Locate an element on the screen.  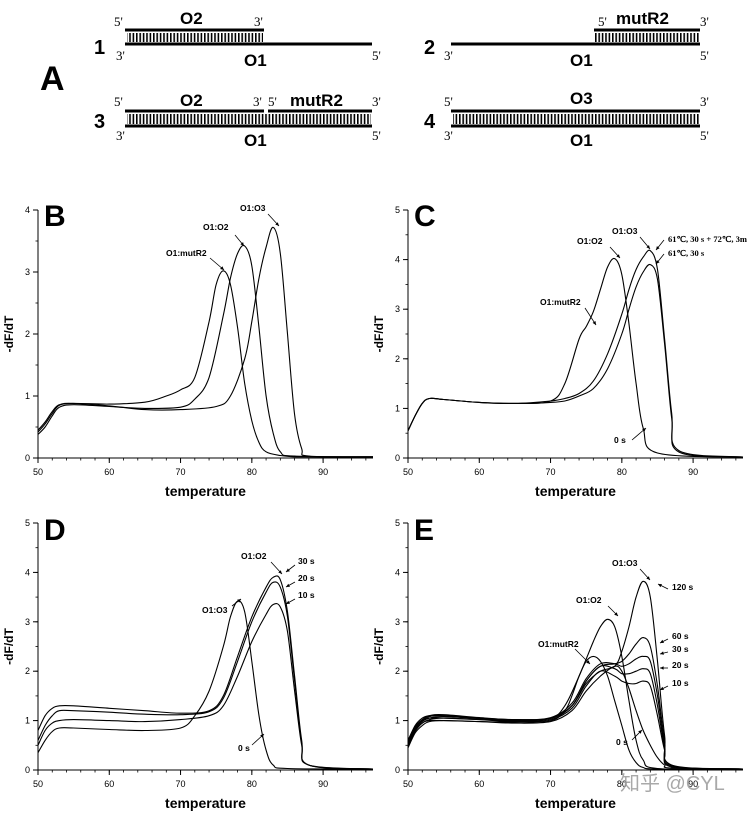
construct-3-prime-5b: 5' is located at coordinates (376, 135).